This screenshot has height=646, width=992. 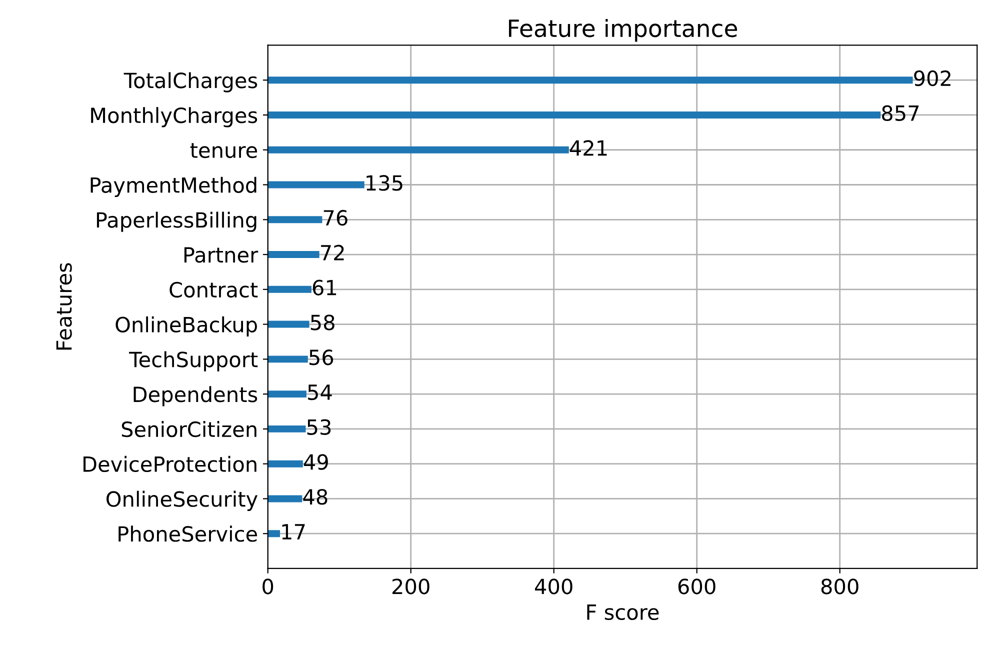 I want to click on y-tick-label: TotalCharges, so click(x=191, y=82).